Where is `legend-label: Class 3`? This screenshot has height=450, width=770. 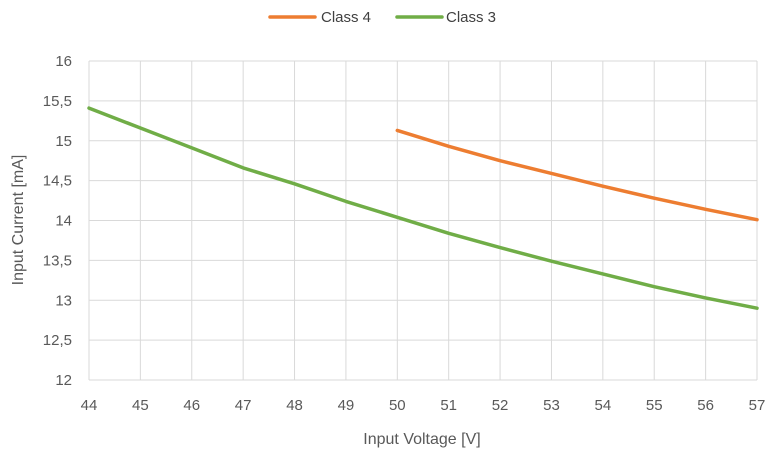
legend-label: Class 3 is located at coordinates (471, 17).